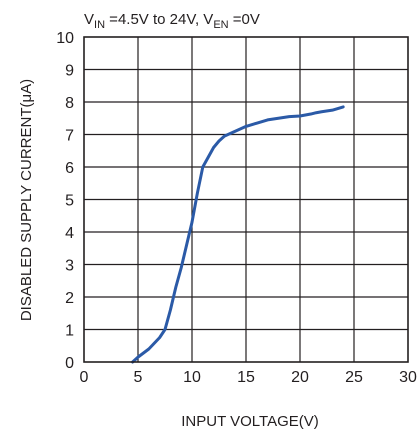  I want to click on x-tick-label-0: 0, so click(84, 377).